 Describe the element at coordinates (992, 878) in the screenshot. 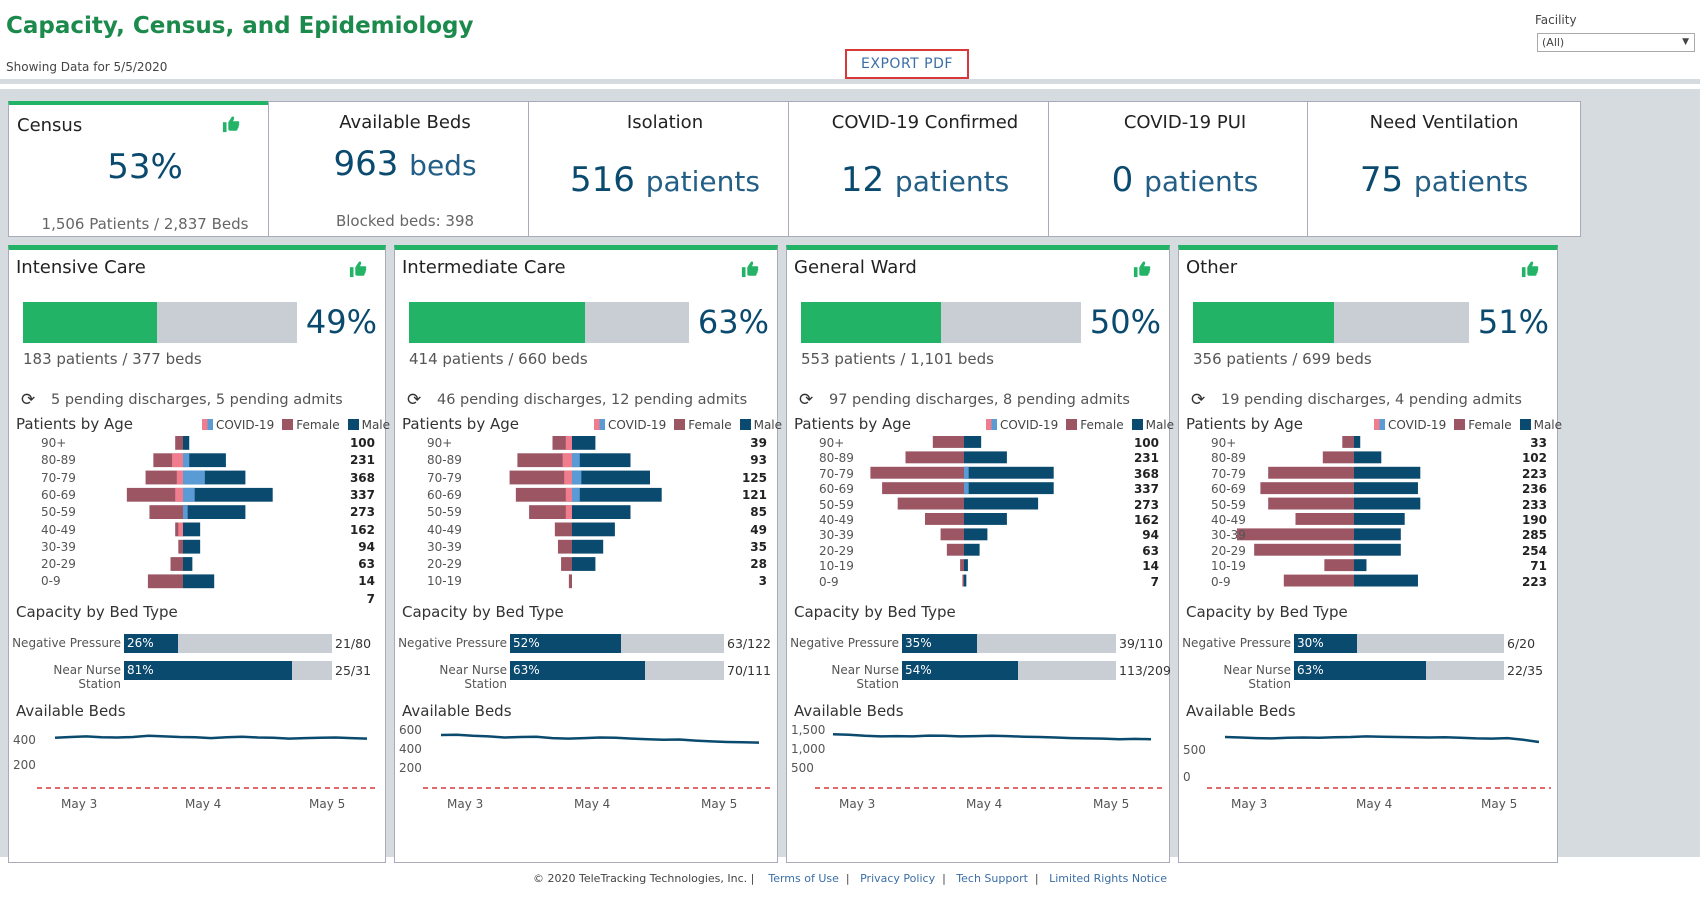

I see `tech-support-link: Tech Support` at that location.